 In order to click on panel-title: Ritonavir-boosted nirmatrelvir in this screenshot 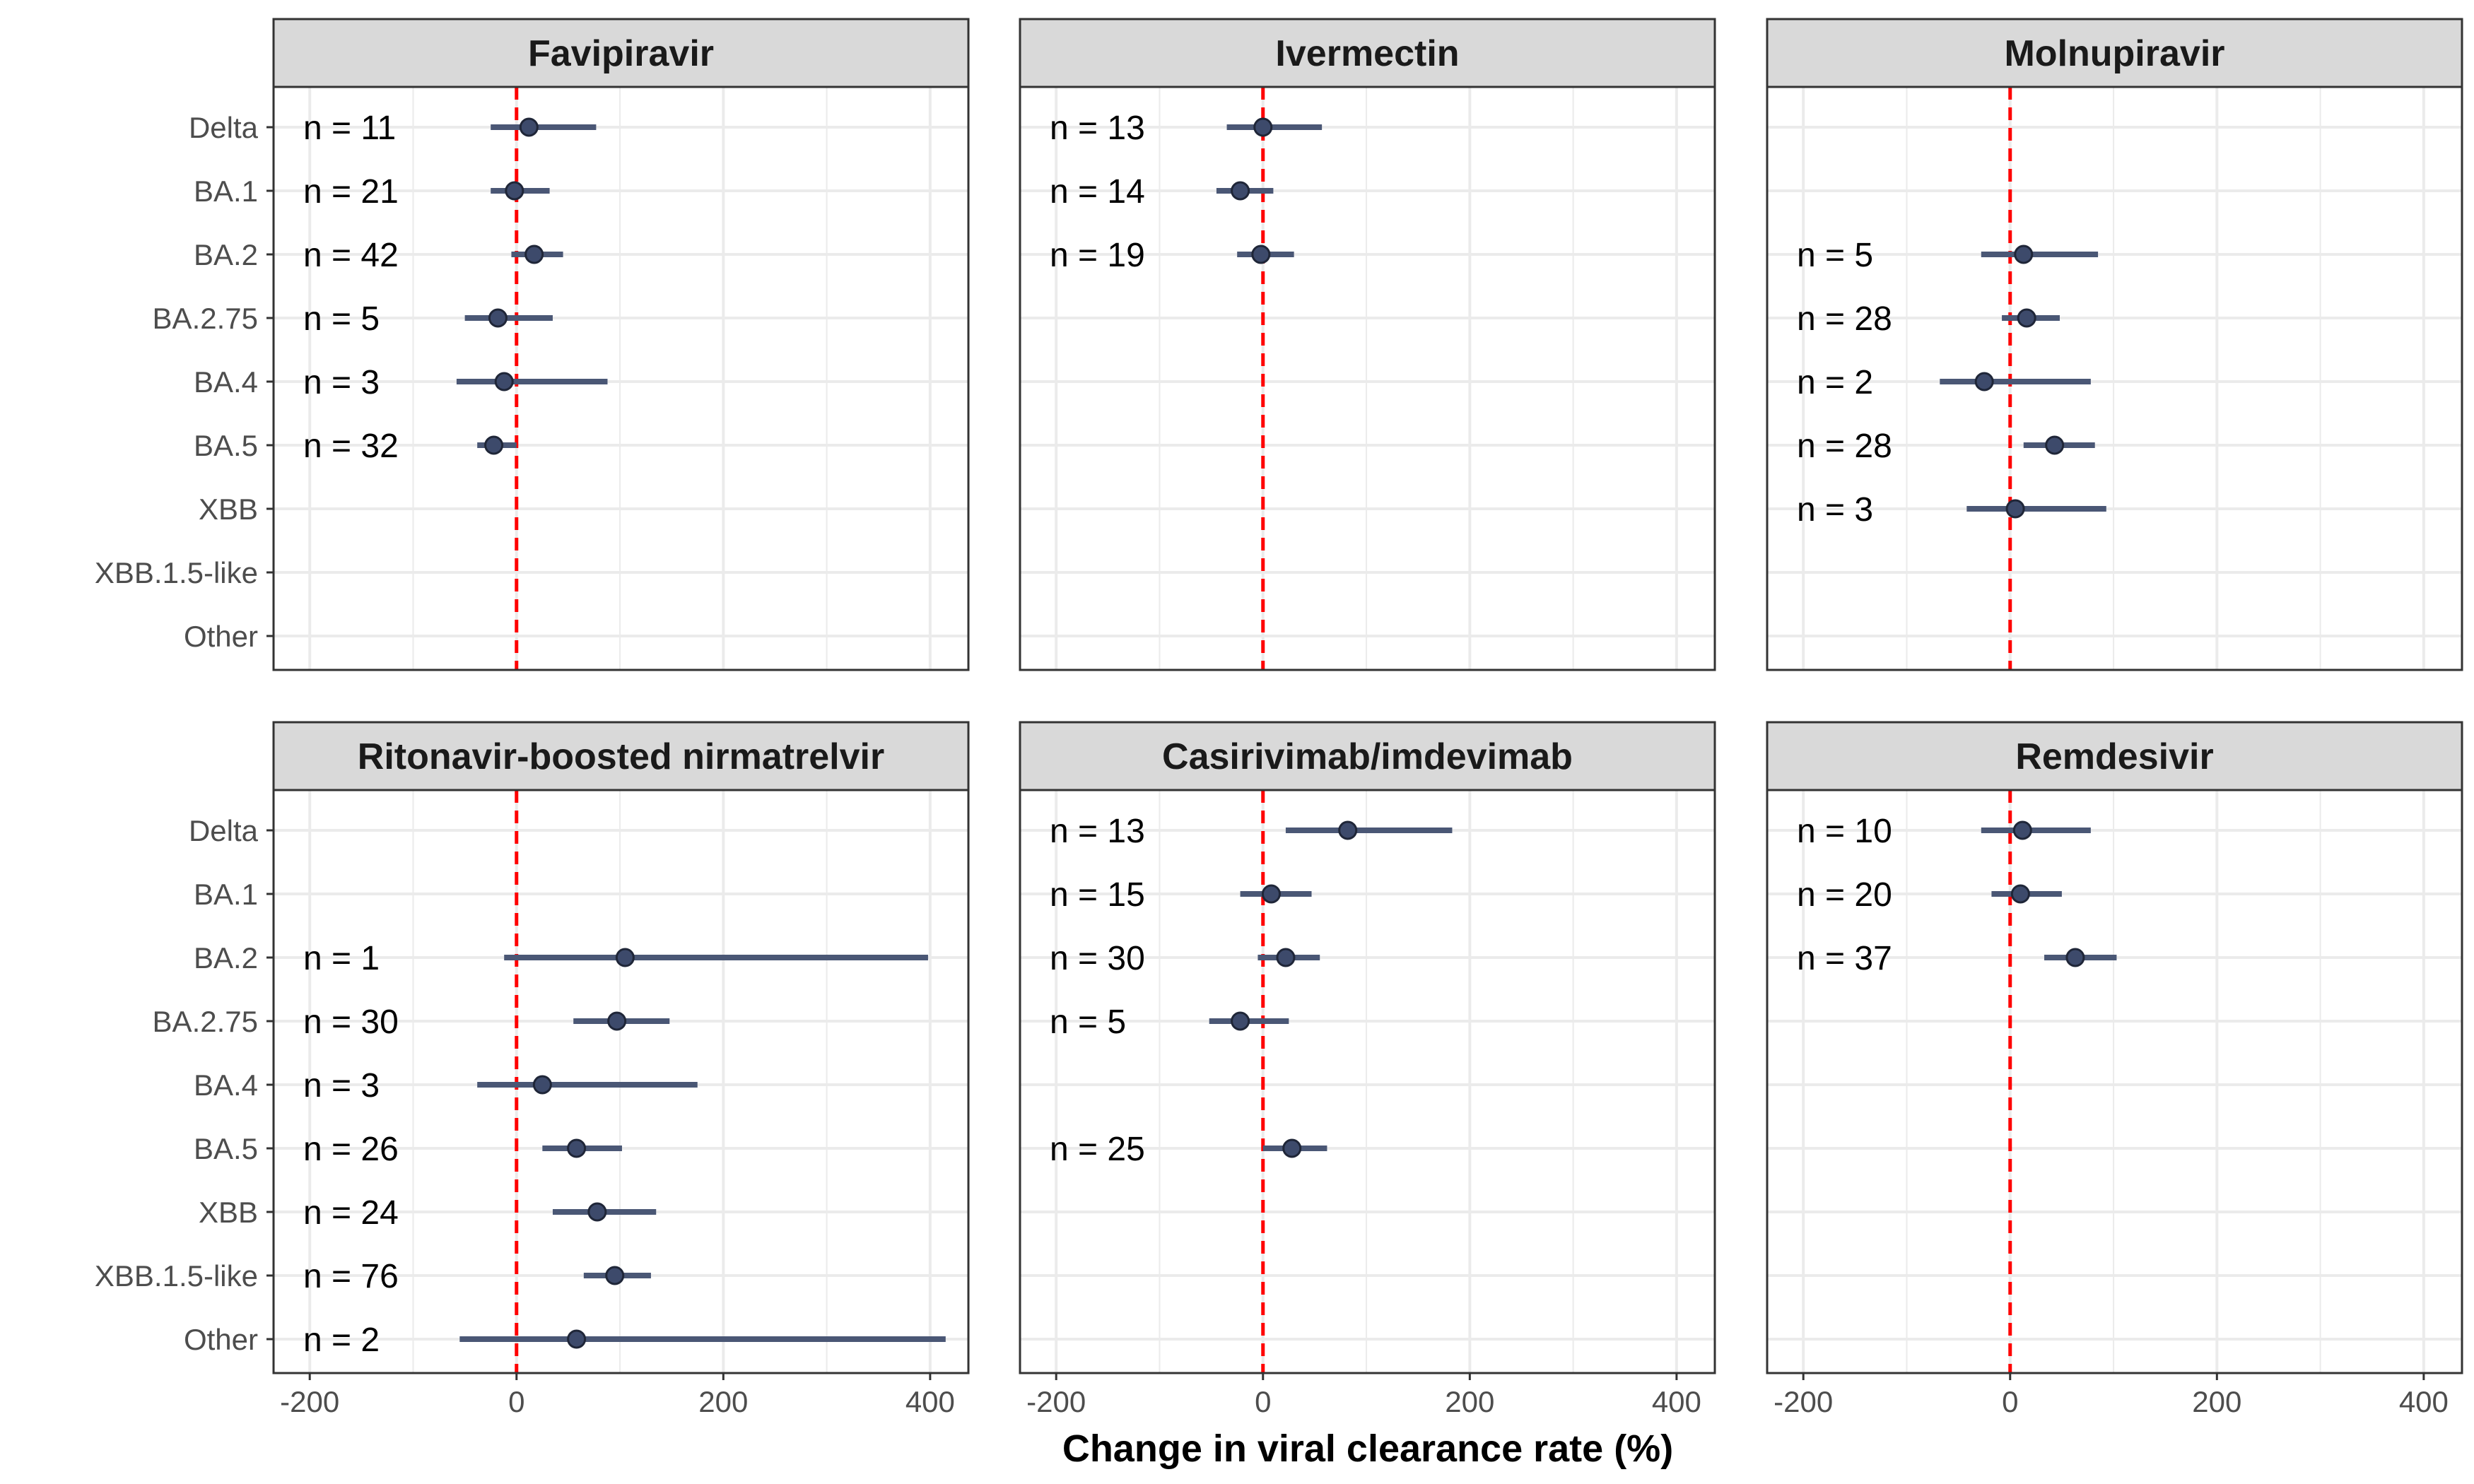, I will do `click(621, 756)`.